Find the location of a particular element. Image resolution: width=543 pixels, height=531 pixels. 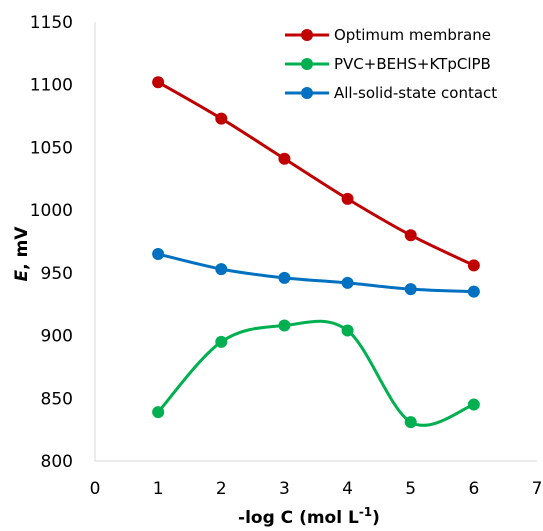

y-tick-label: 850 is located at coordinates (57, 399).